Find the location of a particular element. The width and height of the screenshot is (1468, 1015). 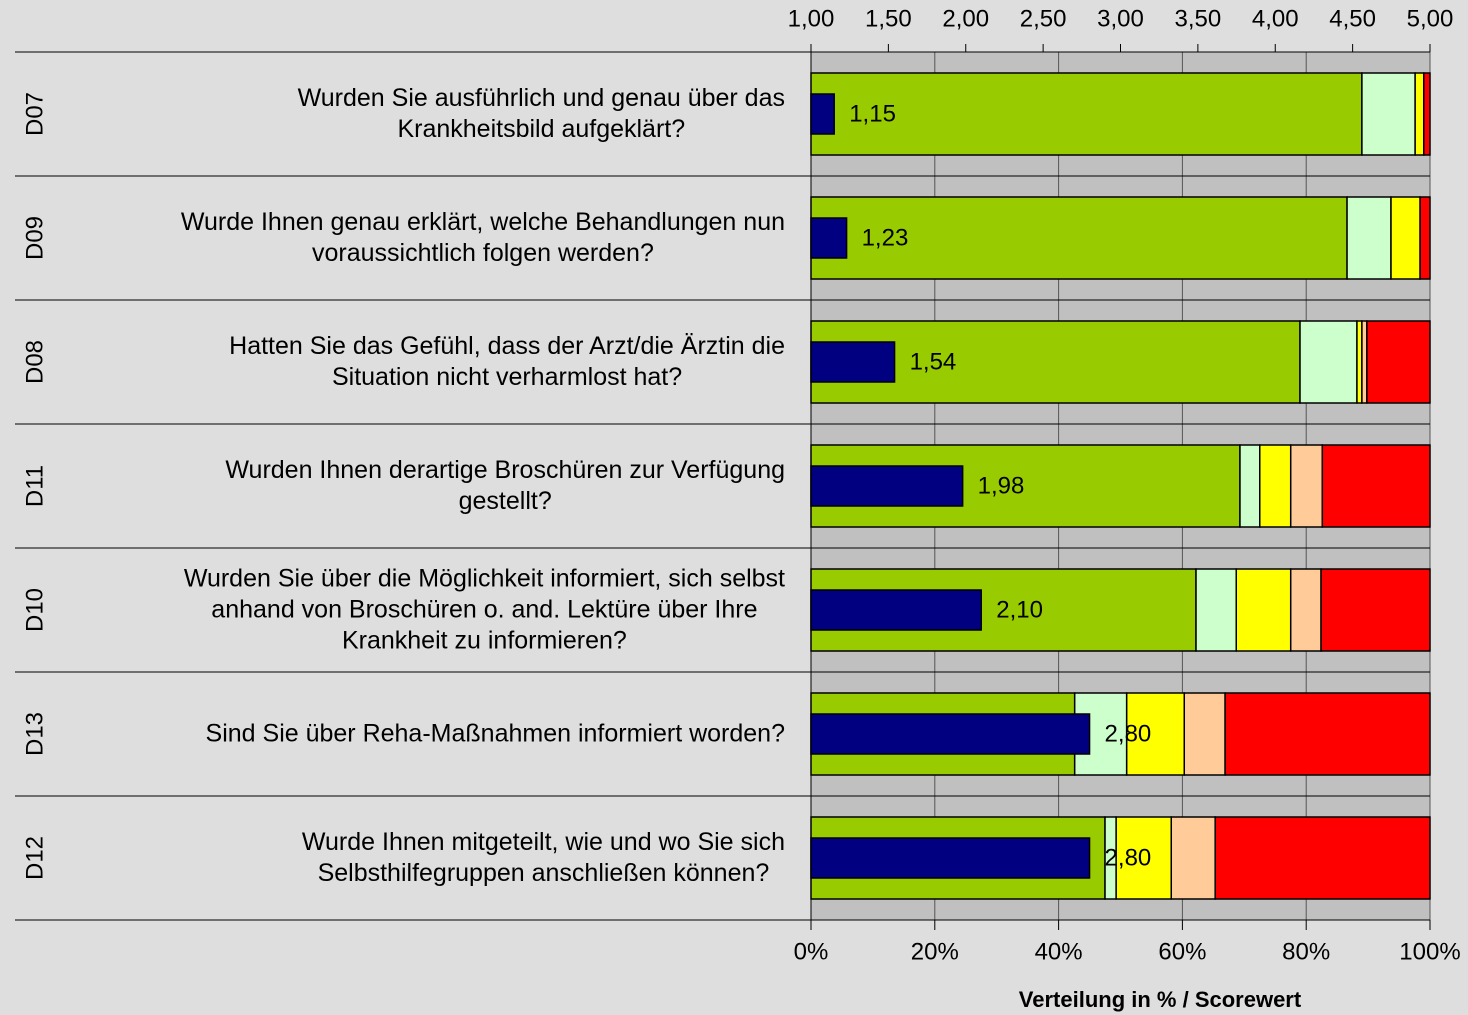

top-tick-label: 3,50 is located at coordinates (1198, 18).